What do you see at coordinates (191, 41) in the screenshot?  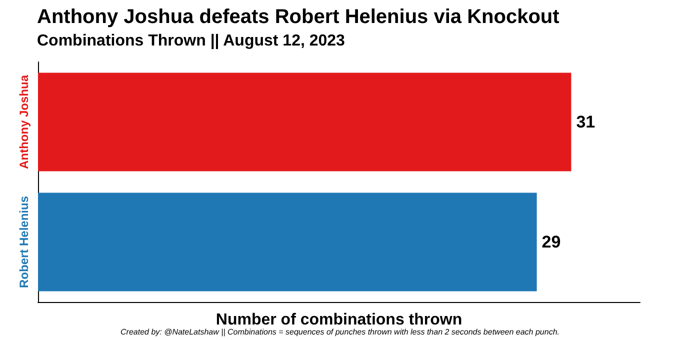 I see `chart-subtitle: Combinations Thrown || August 12, 2023` at bounding box center [191, 41].